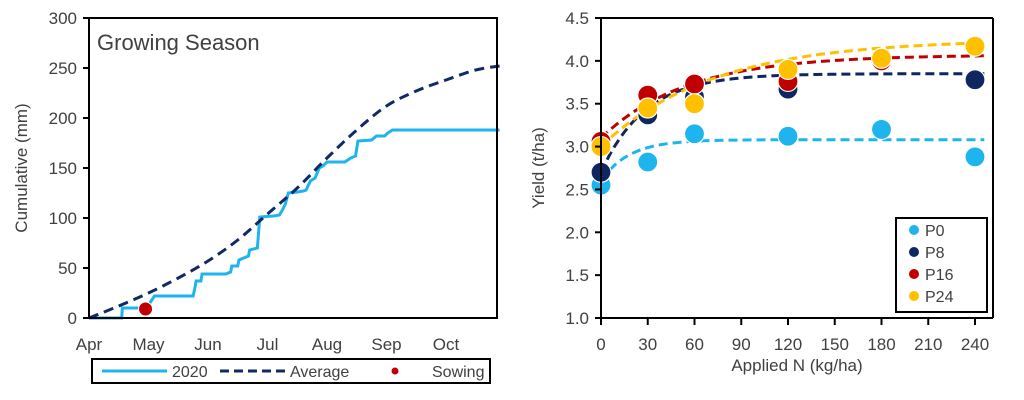 Image resolution: width=1024 pixels, height=400 pixels. Describe the element at coordinates (458, 372) in the screenshot. I see `legend-sowing-label: Sowing` at that location.